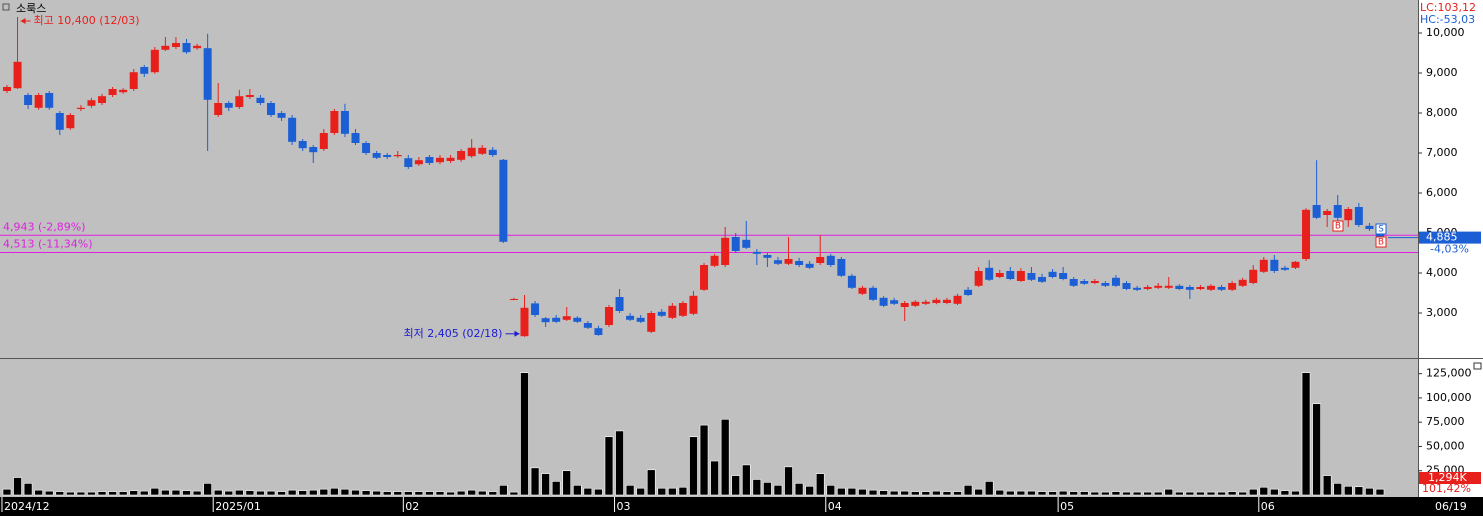  I want to click on price-change: -4,03%, so click(1449, 249).